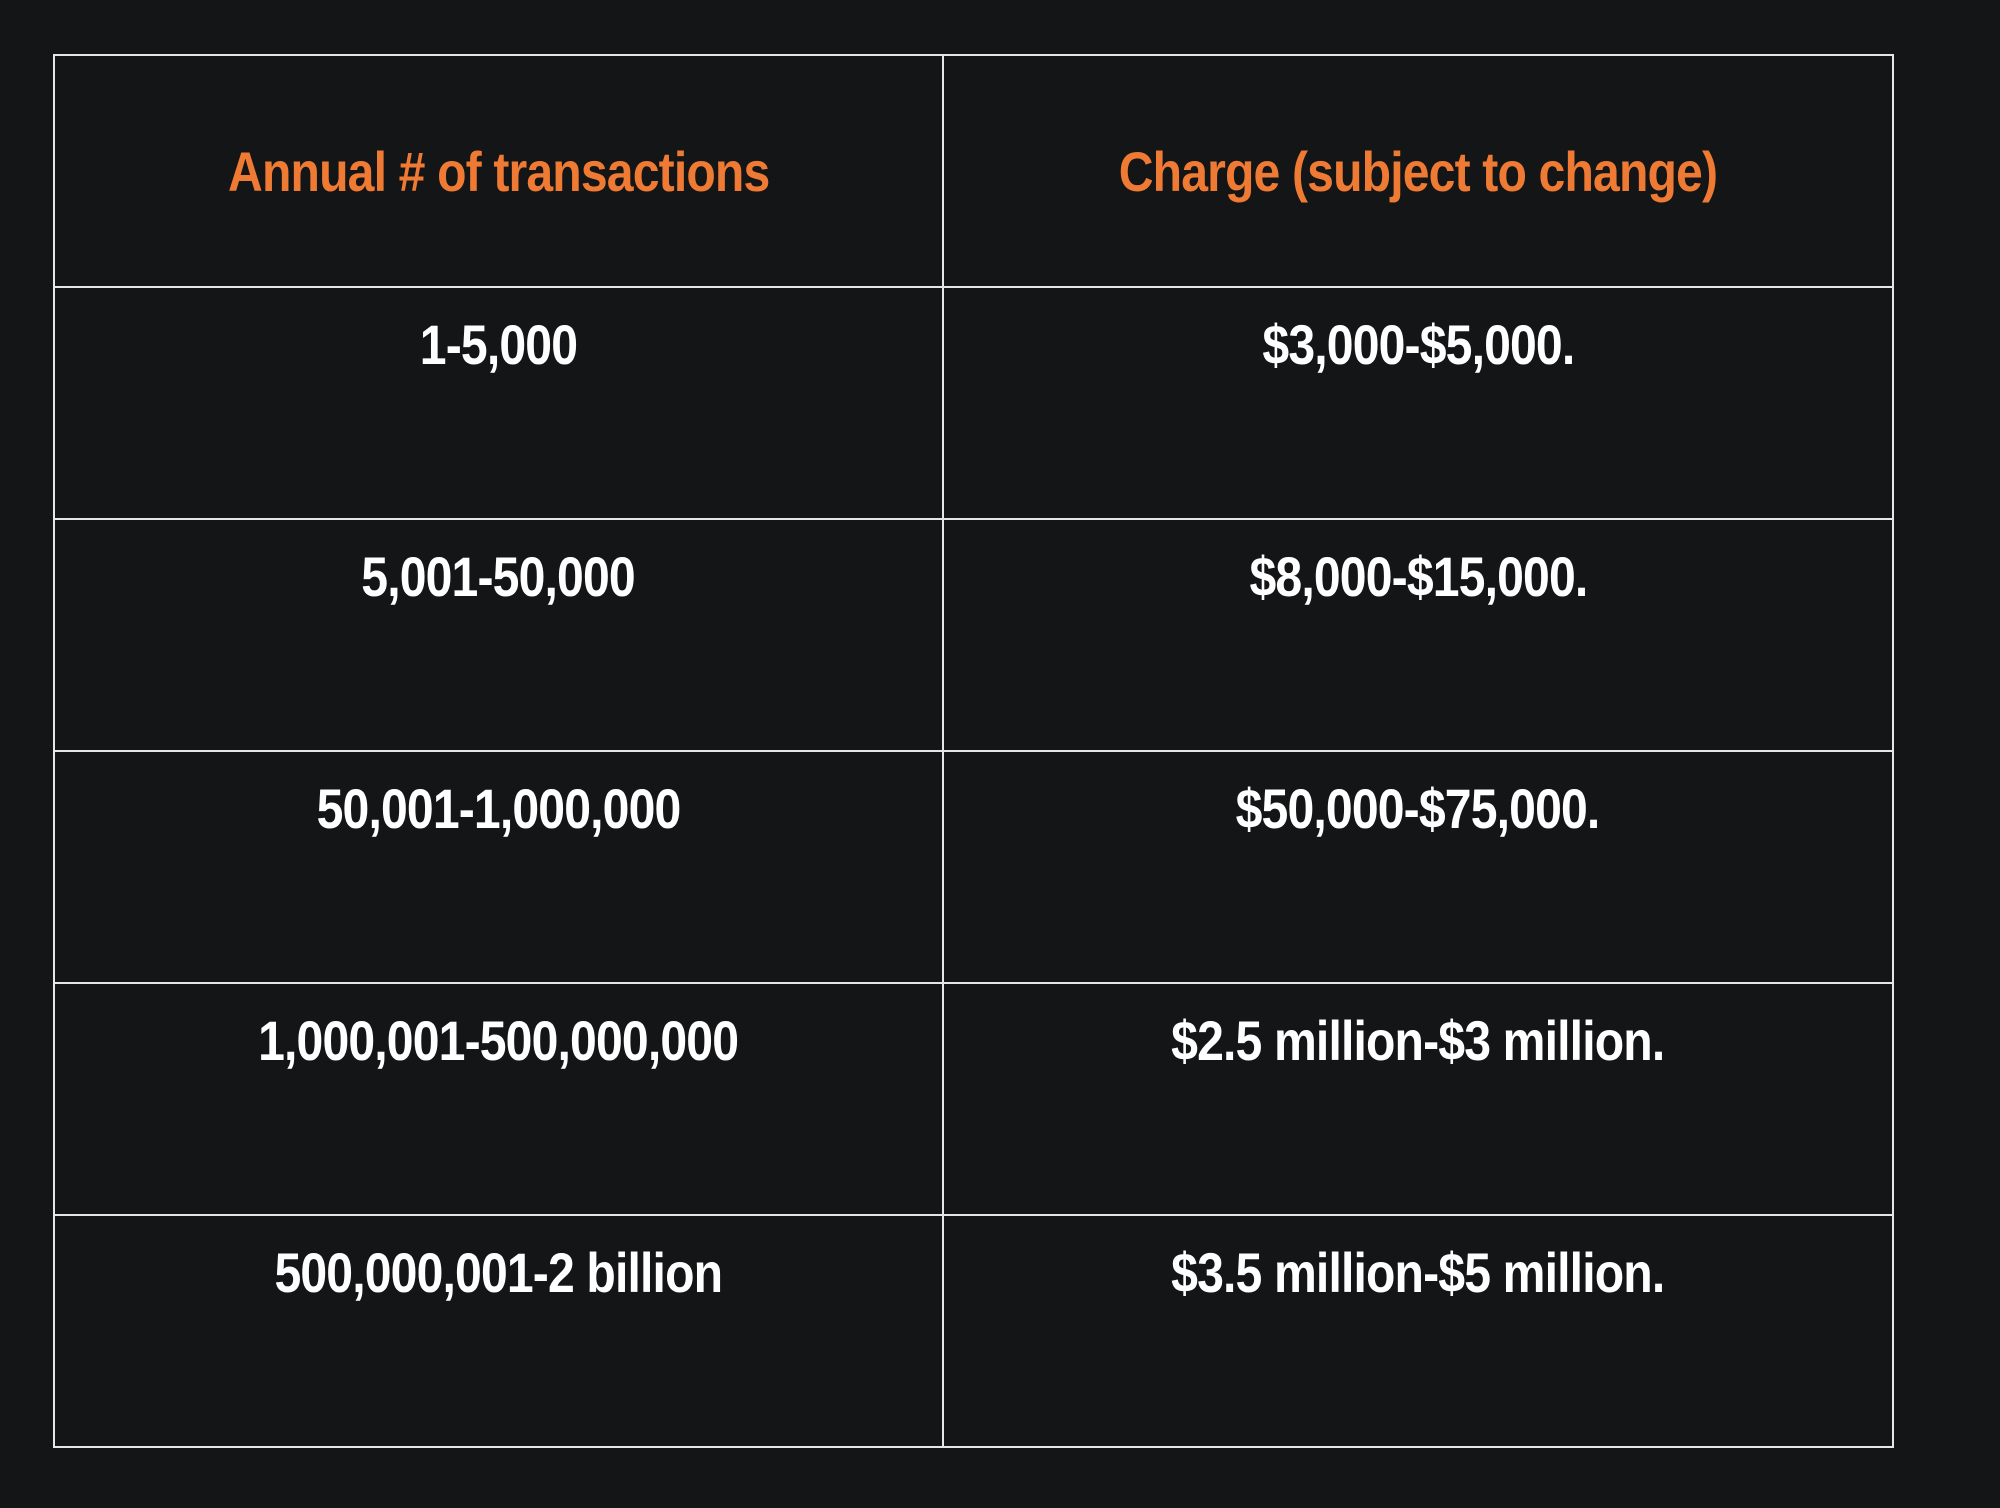 The height and width of the screenshot is (1508, 2000). I want to click on cell-charge: $50,000-$75,000., so click(1418, 867).